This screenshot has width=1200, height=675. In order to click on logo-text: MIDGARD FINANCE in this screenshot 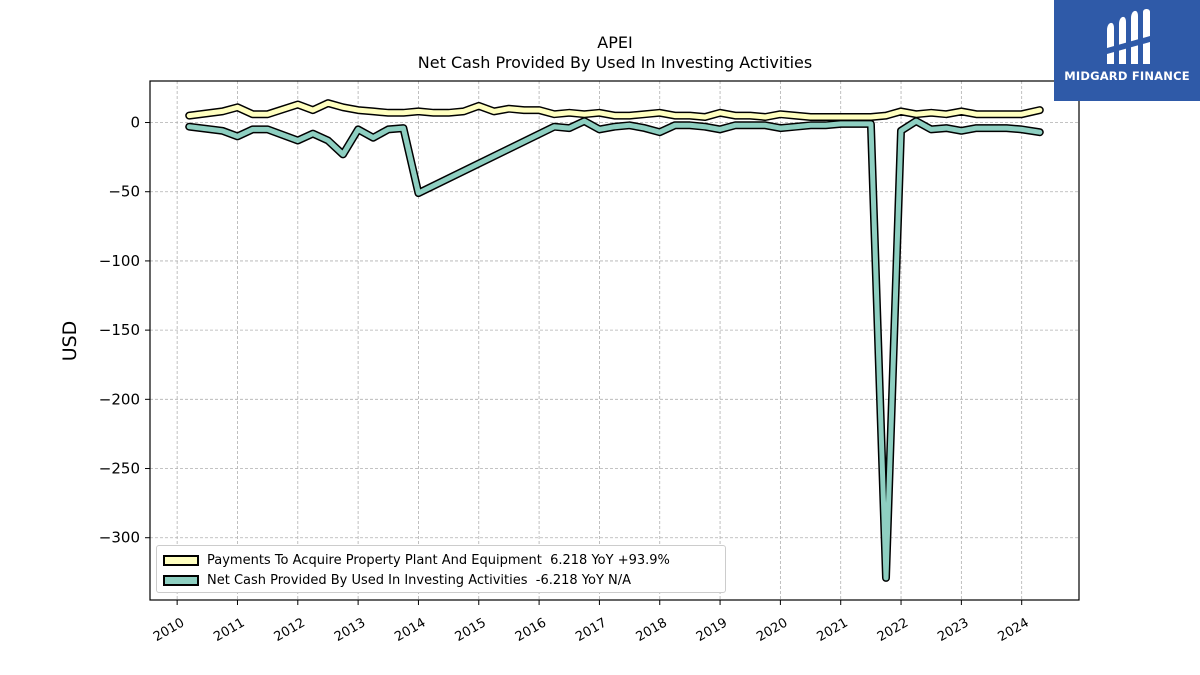, I will do `click(1127, 76)`.